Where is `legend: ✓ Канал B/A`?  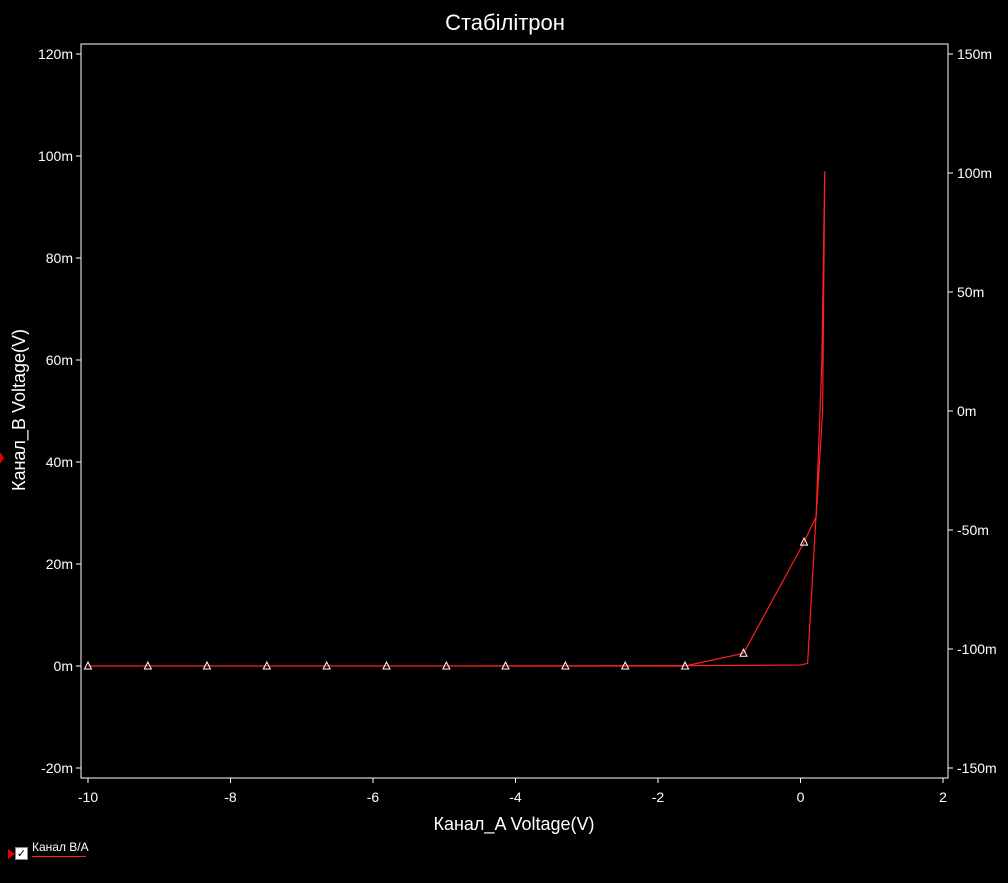 legend: ✓ Канал B/A is located at coordinates (68, 850).